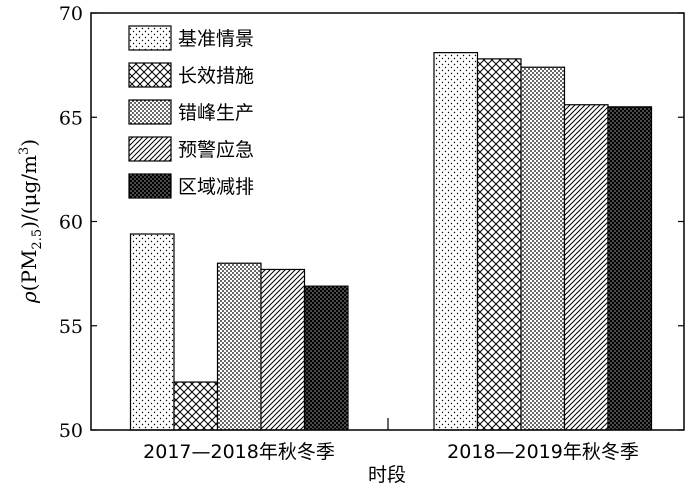 The image size is (700, 489). Describe the element at coordinates (216, 76) in the screenshot. I see `legend-label: 长效措施` at that location.